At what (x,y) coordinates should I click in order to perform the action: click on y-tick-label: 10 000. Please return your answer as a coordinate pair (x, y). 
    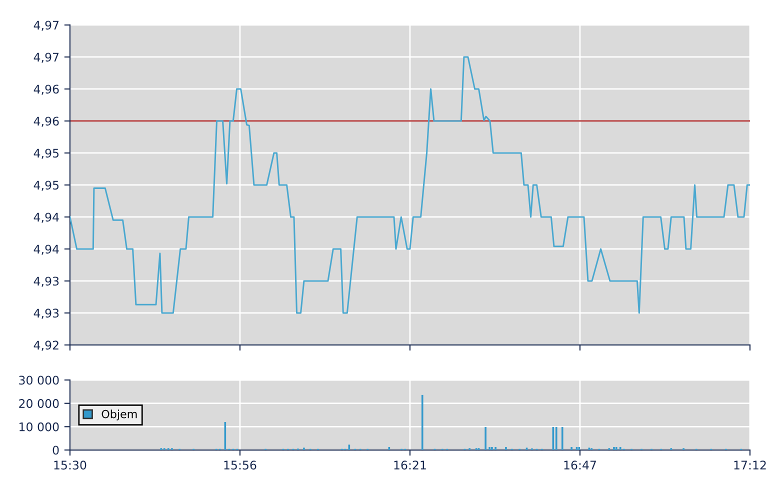
    Looking at the image, I should click on (39, 427).